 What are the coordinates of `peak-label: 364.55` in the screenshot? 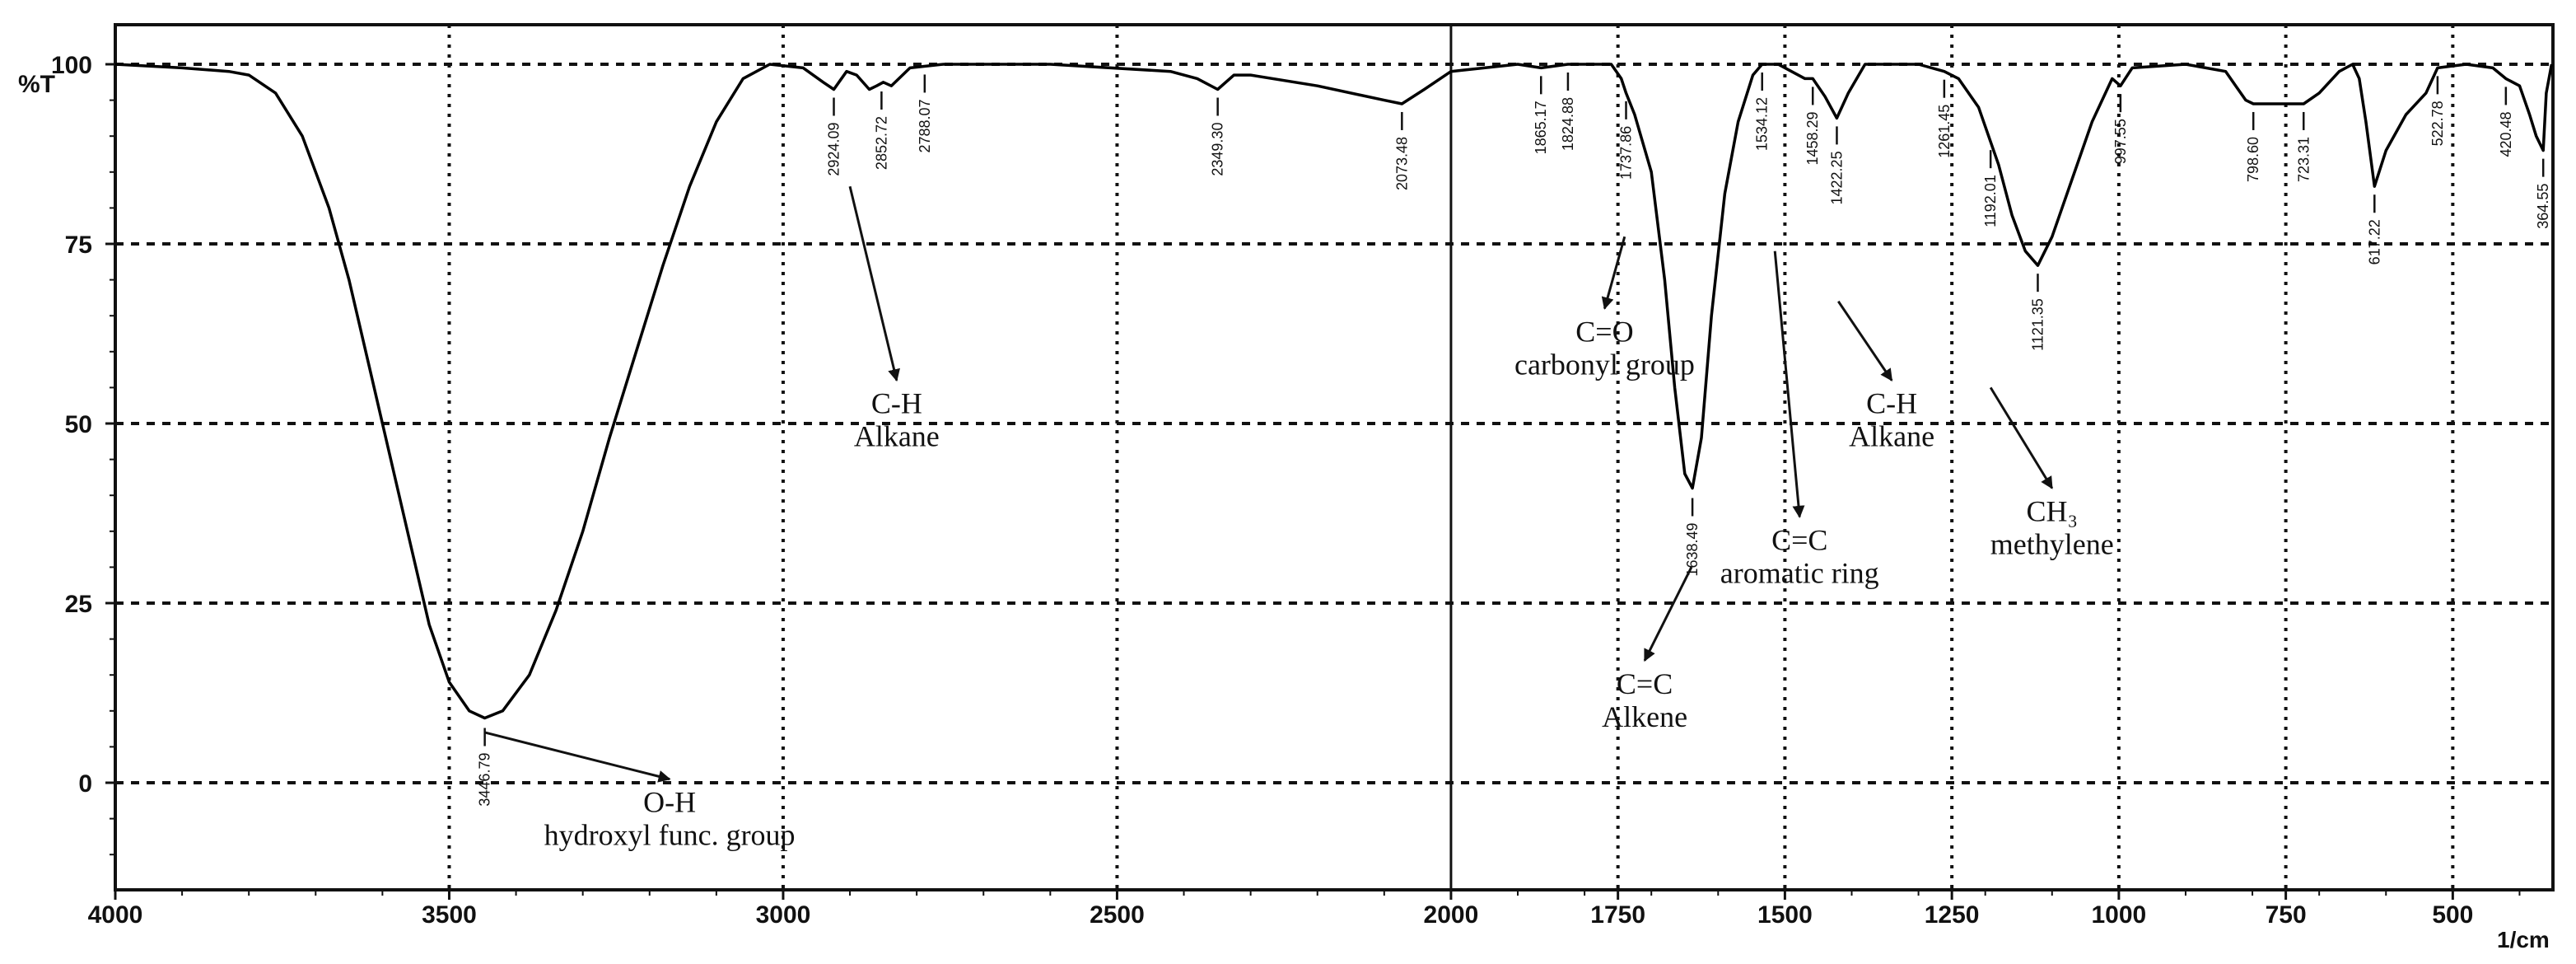 It's located at (2543, 206).